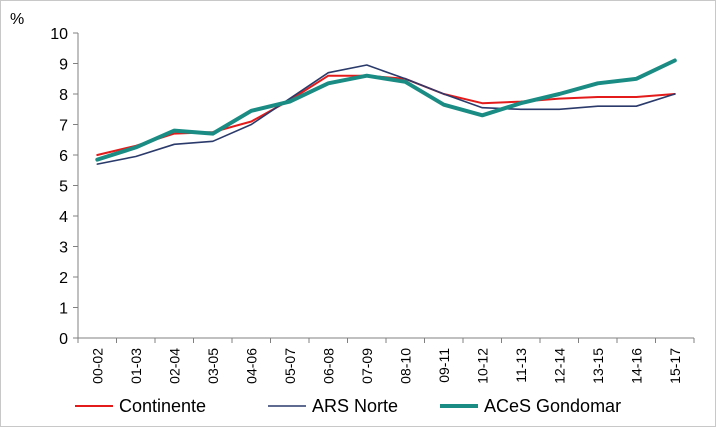  I want to click on x-tick-label: 10-12, so click(482, 366).